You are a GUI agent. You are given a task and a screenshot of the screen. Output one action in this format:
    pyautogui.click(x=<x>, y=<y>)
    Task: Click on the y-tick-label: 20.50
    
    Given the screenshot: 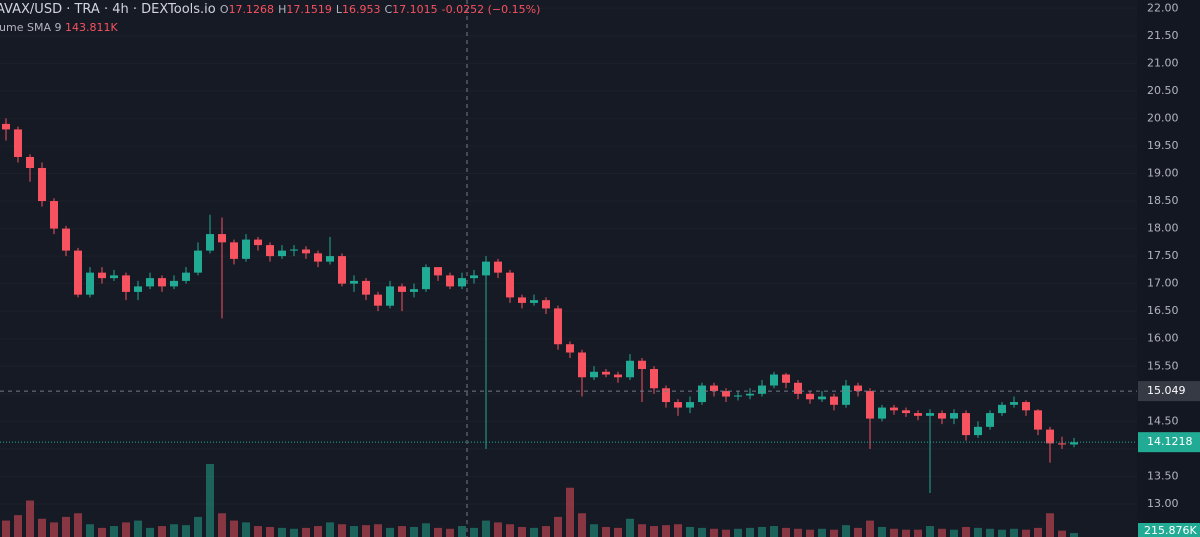 What is the action you would take?
    pyautogui.click(x=1163, y=90)
    